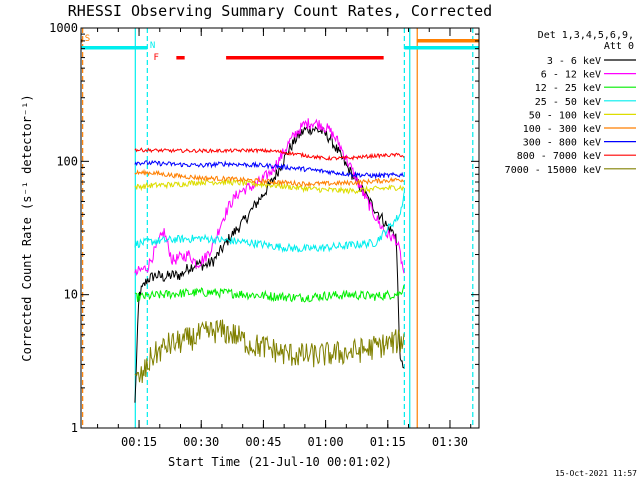 The image size is (640, 480). I want to click on legend-label-7000-15000-kev: 7000 - 15000 keV, so click(553, 170).